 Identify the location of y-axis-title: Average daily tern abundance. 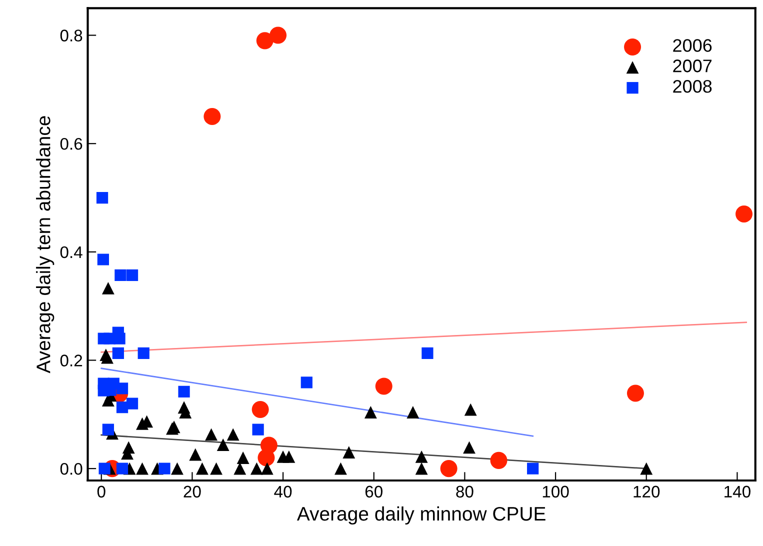
(45, 245).